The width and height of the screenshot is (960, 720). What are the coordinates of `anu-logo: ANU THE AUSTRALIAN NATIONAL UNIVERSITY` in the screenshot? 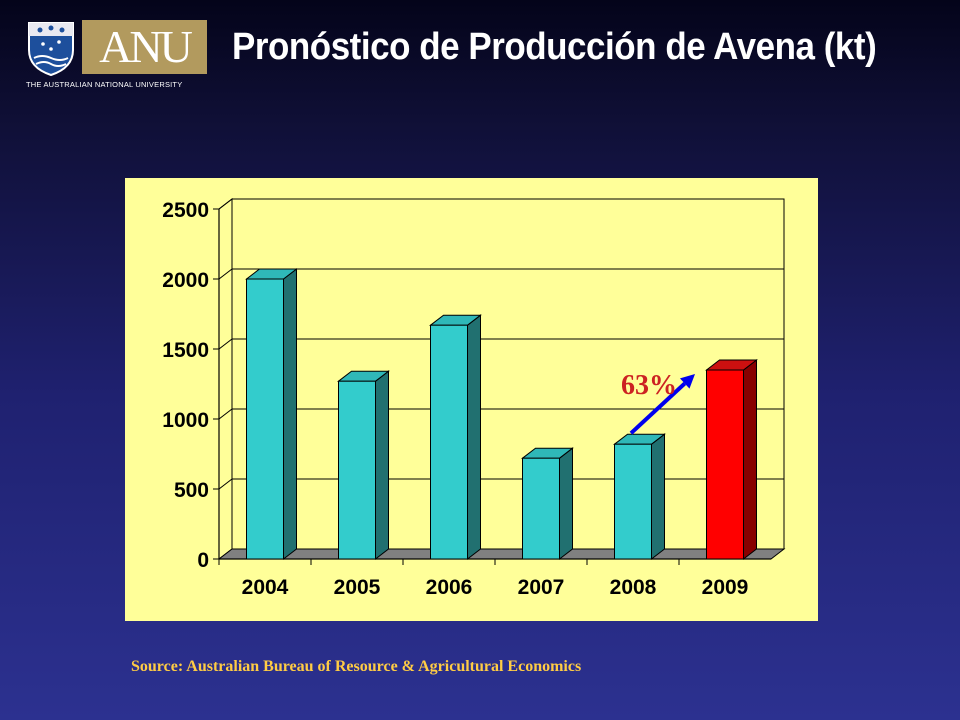 It's located at (114, 54).